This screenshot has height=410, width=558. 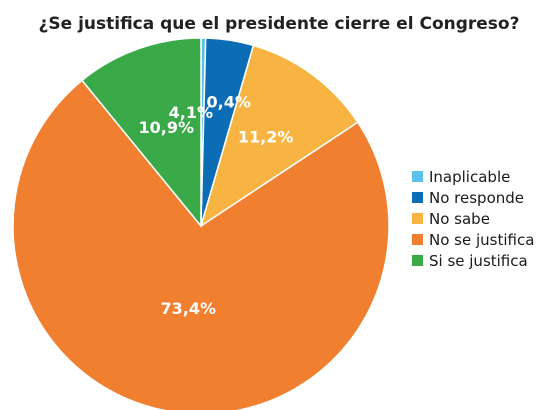 I want to click on legend-item-inaplicable: Inaplicable, so click(x=473, y=176).